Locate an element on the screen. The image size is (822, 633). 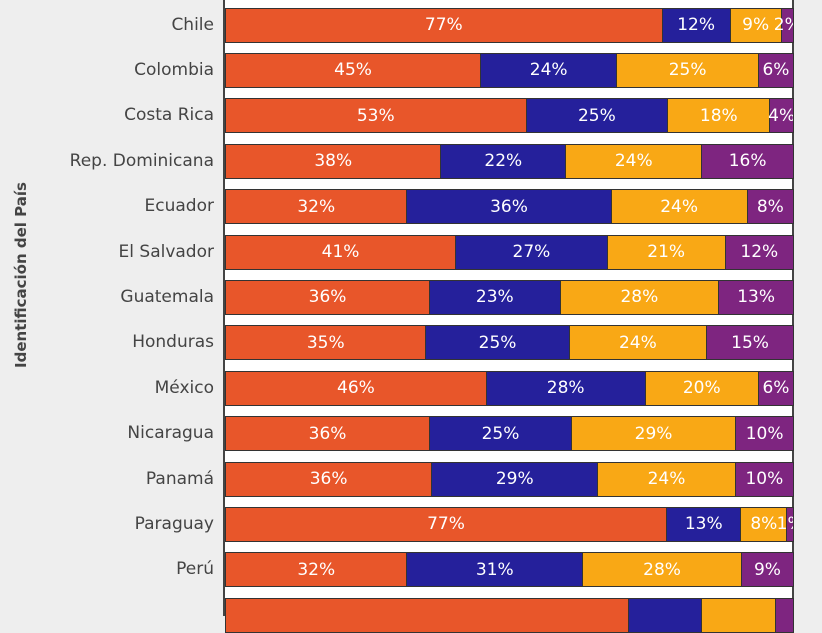
category-label: Guatemala is located at coordinates (167, 296).